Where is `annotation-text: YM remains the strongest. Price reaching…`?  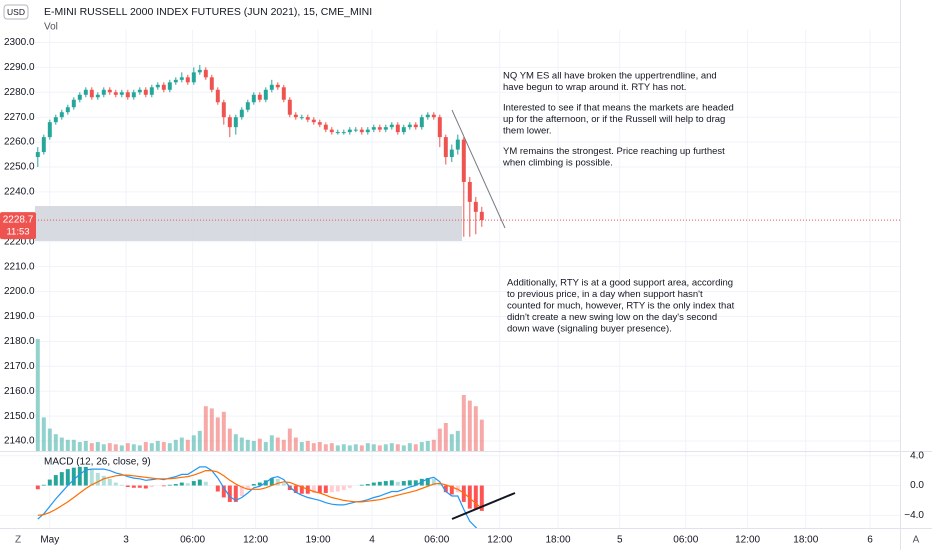
annotation-text: YM remains the strongest. Price reaching… is located at coordinates (614, 151).